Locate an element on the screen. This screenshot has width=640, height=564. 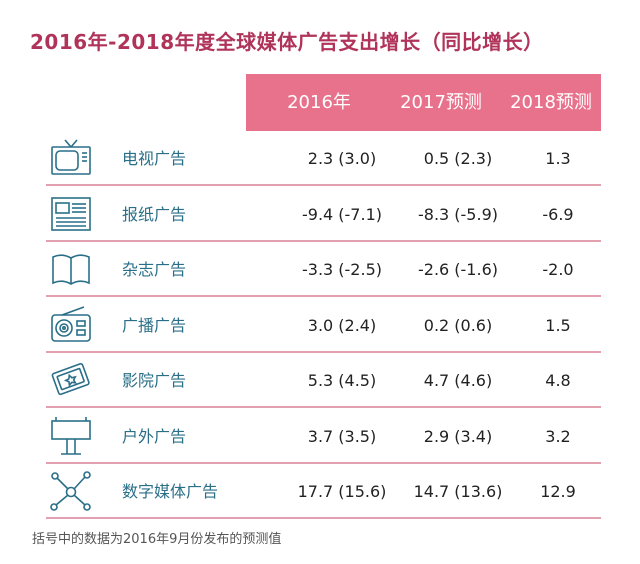
row-label: 影院广告 is located at coordinates (154, 380).